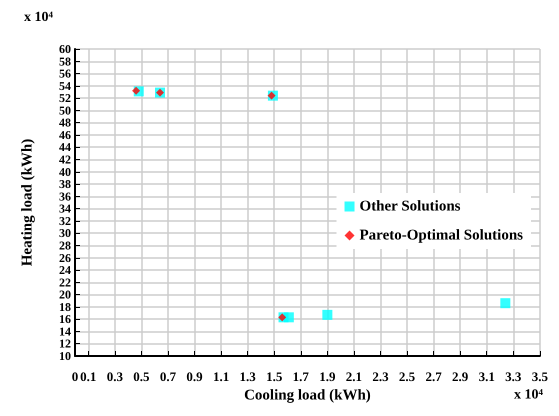  What do you see at coordinates (65, 184) in the screenshot?
I see `y-tick-label: 38` at bounding box center [65, 184].